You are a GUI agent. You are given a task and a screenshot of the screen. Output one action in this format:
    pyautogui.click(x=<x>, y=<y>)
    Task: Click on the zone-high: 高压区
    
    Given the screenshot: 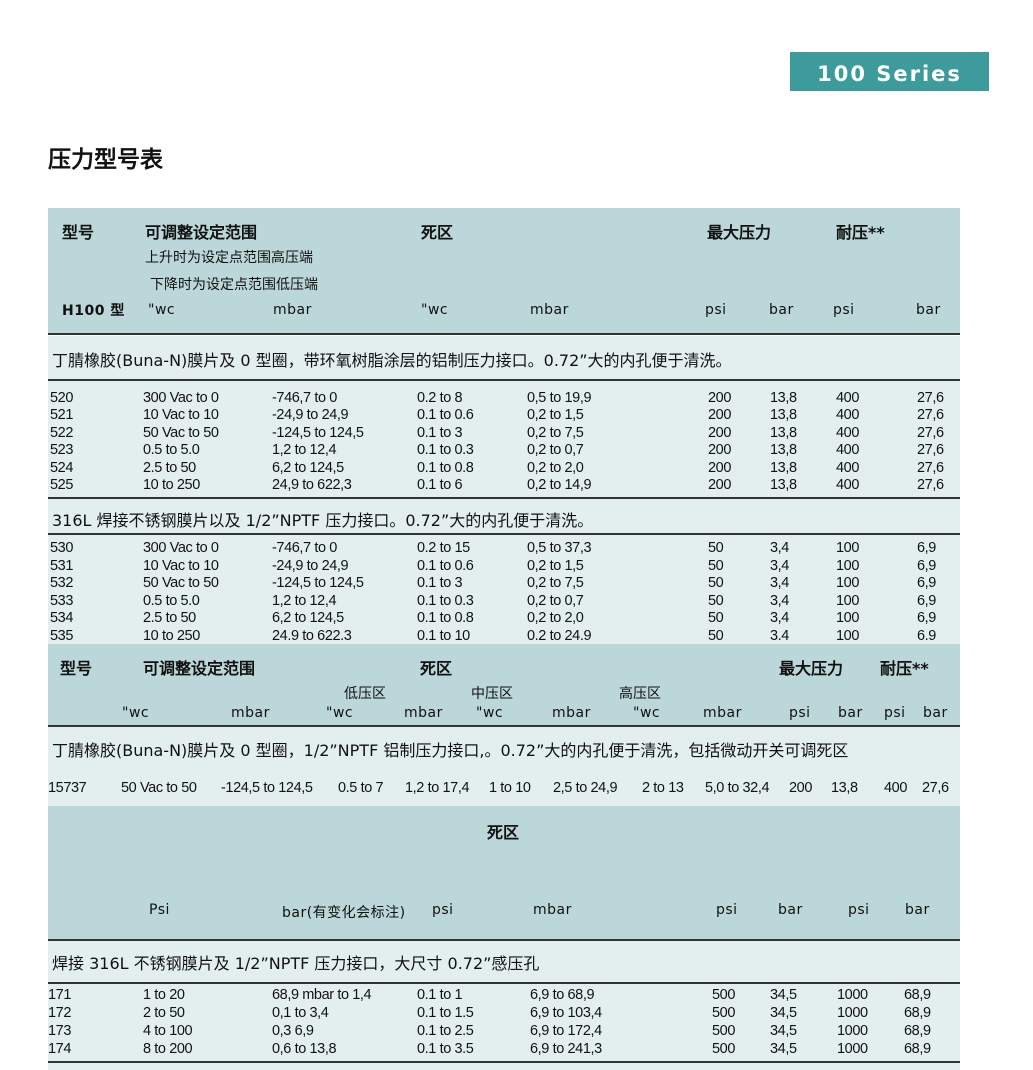 What is the action you would take?
    pyautogui.click(x=640, y=694)
    